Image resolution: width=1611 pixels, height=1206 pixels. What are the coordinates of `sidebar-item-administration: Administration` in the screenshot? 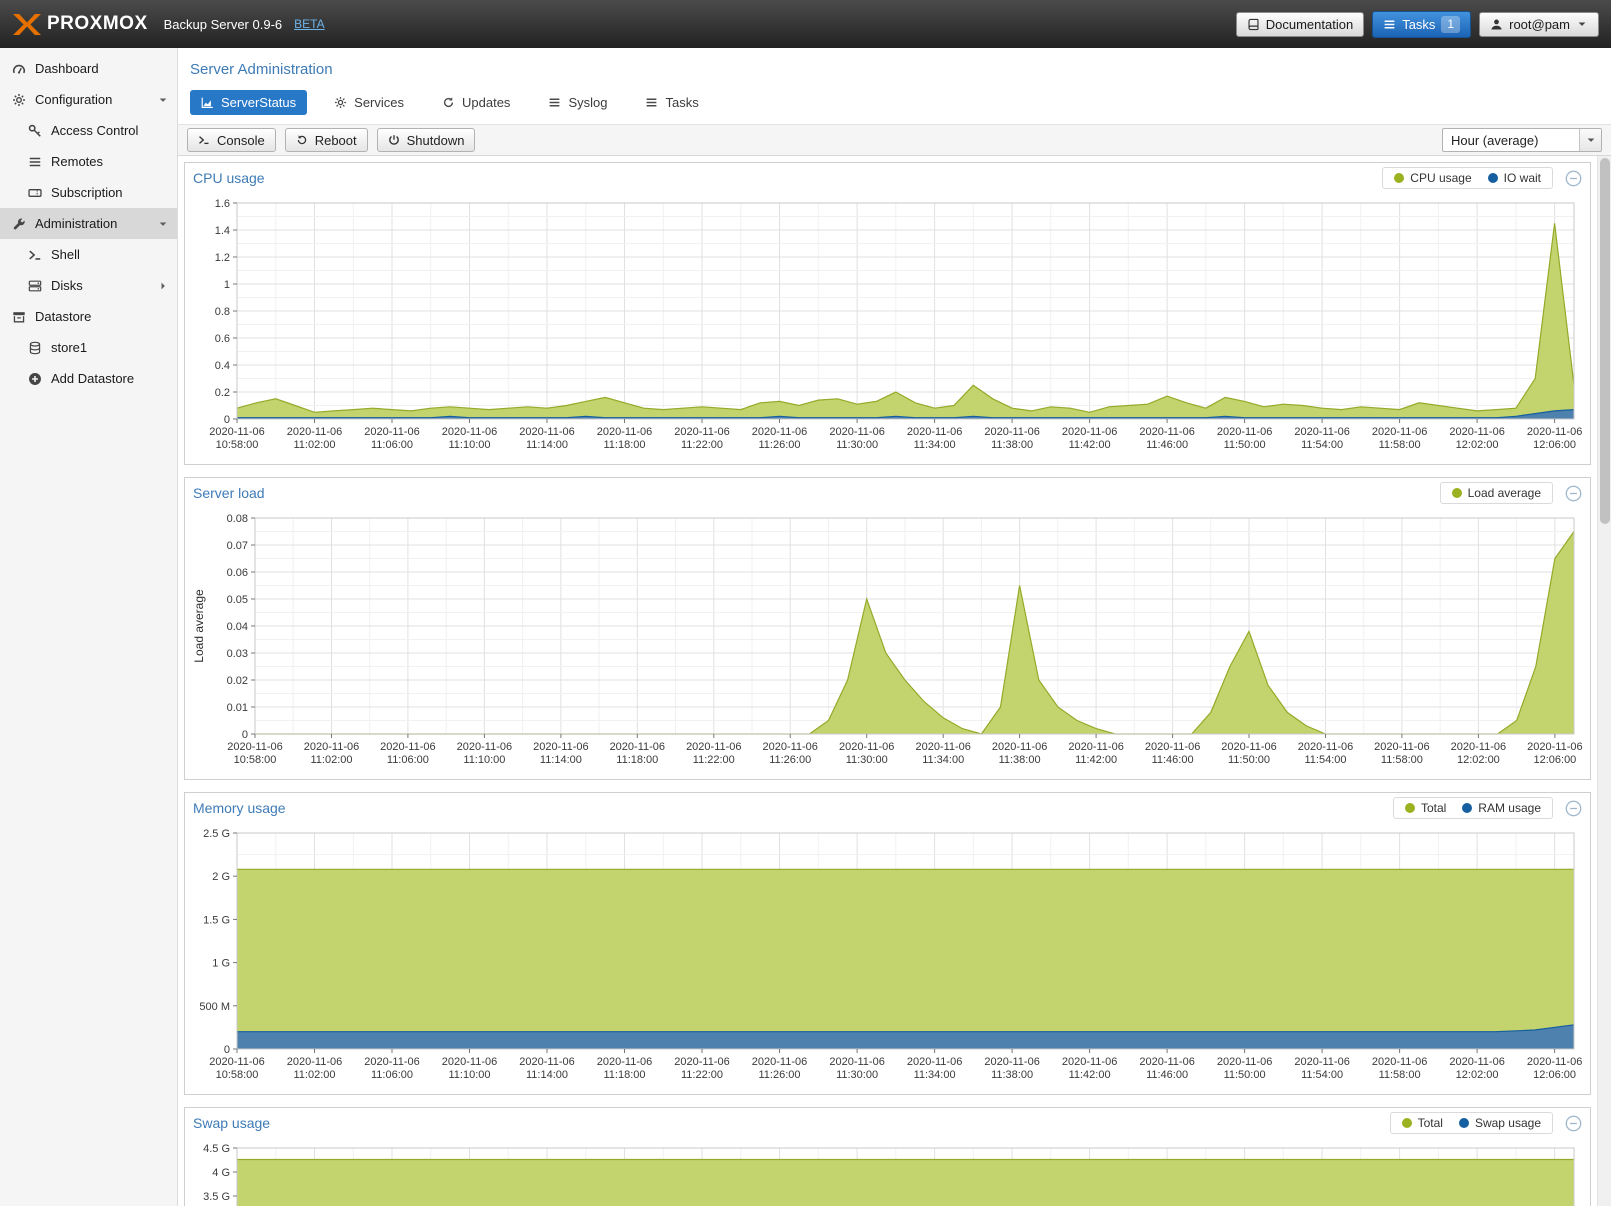 It's located at (88, 223).